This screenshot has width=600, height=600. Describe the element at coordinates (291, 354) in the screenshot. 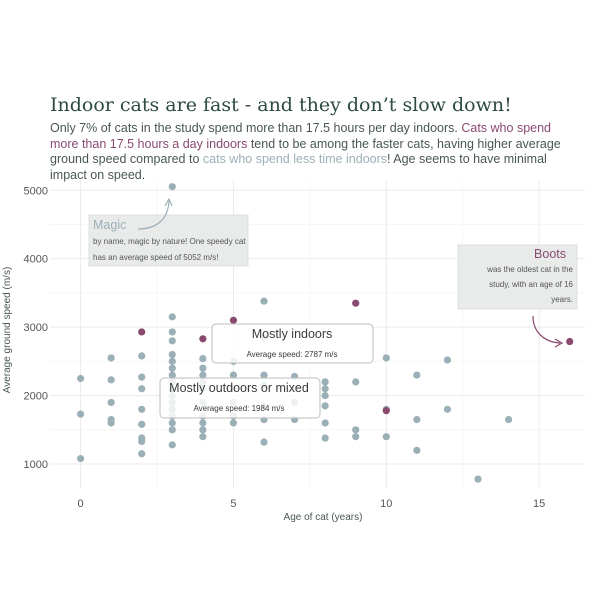

I see `annotation-mostly-indoors-body: Average speed: 2787 m/s` at that location.